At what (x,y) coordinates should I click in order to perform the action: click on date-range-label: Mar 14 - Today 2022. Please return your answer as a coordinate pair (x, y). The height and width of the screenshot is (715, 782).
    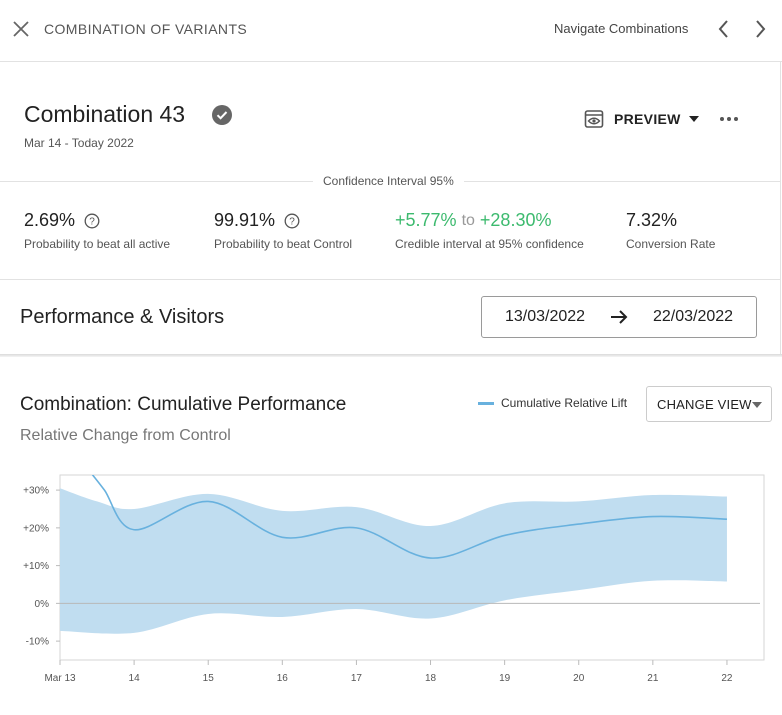
    Looking at the image, I should click on (79, 143).